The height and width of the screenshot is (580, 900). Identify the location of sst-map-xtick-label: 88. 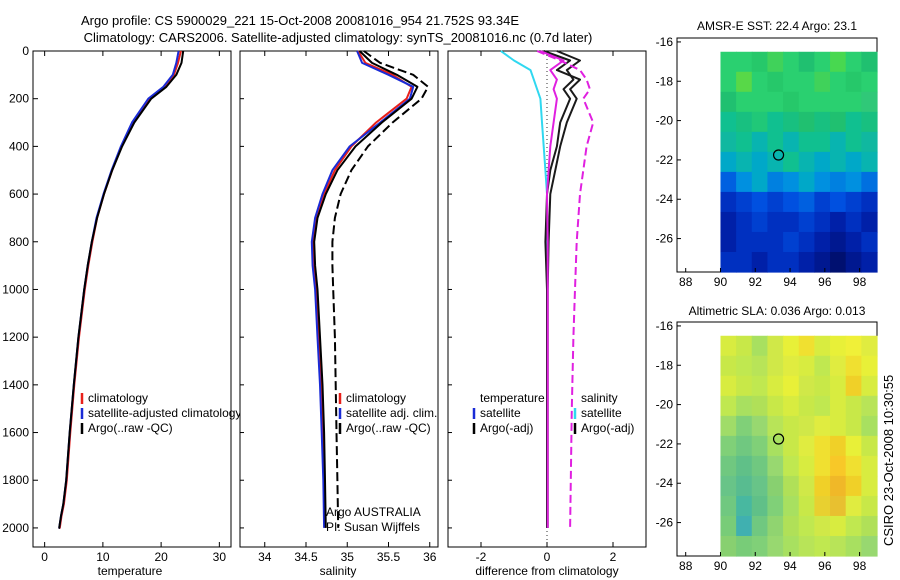
(686, 282).